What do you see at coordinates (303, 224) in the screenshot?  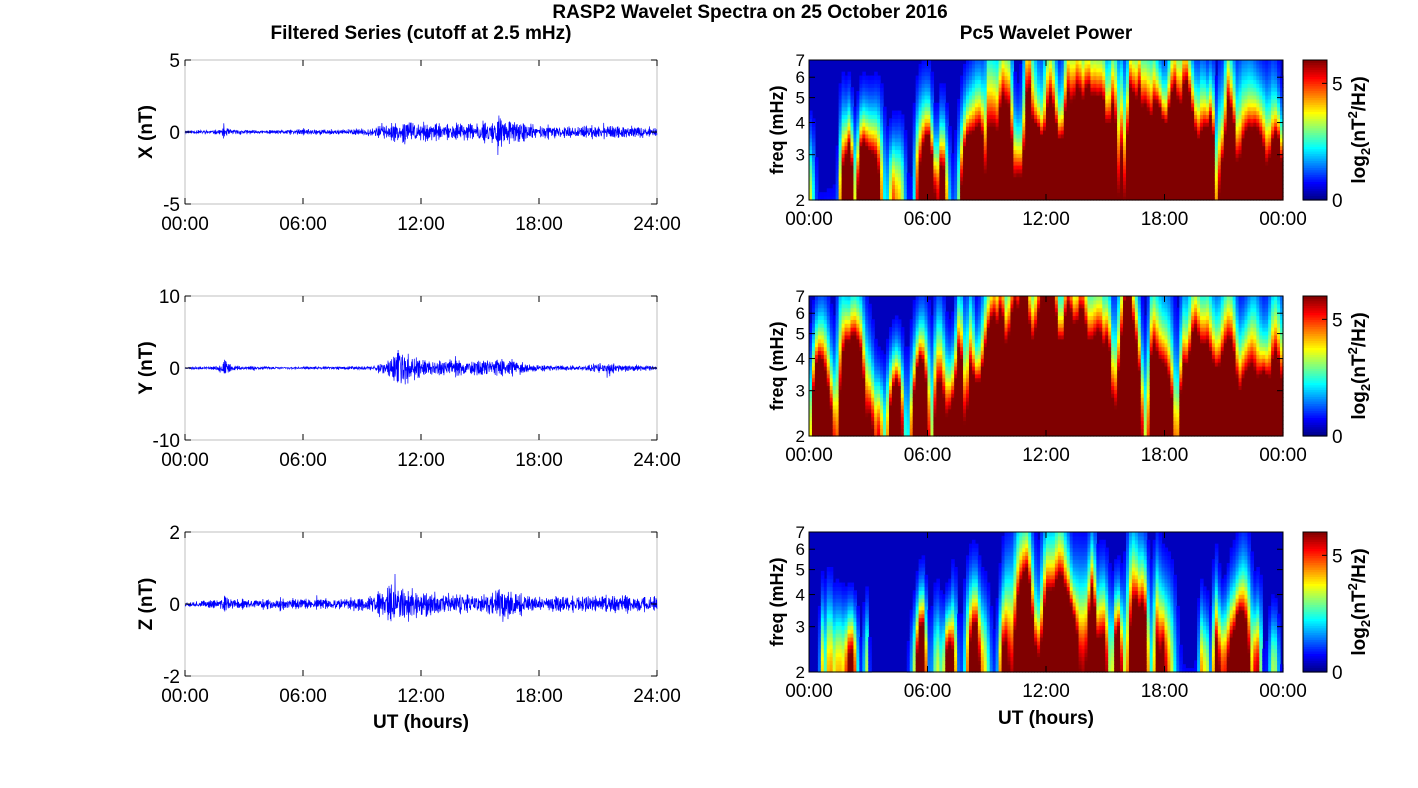 I see `x-tick-label: 06:00` at bounding box center [303, 224].